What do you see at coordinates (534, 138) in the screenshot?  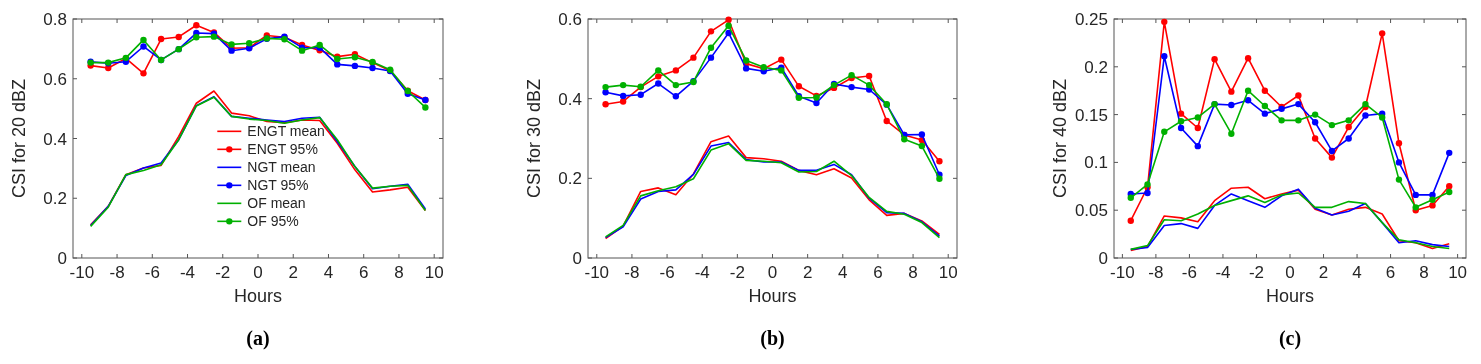 I see `y-axis-title: CSI for 30 dBZ` at bounding box center [534, 138].